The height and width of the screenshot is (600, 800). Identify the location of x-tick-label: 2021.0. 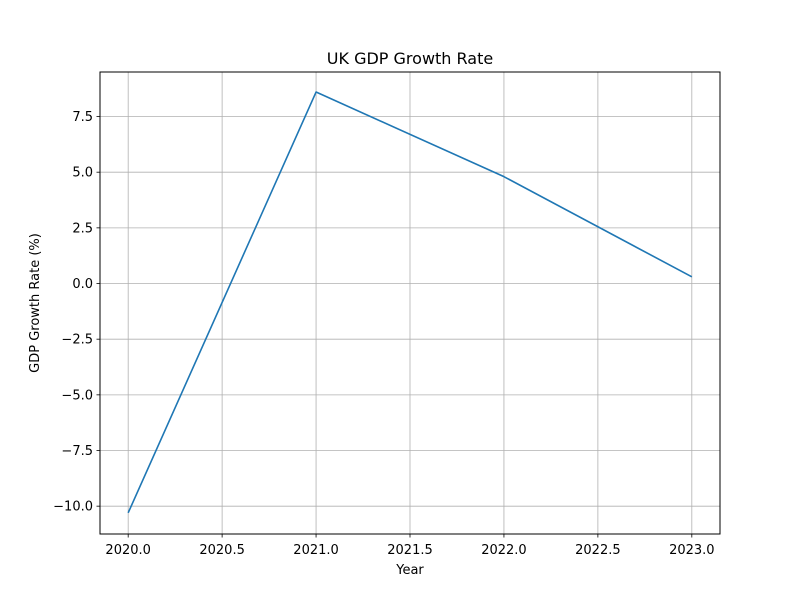
(316, 550).